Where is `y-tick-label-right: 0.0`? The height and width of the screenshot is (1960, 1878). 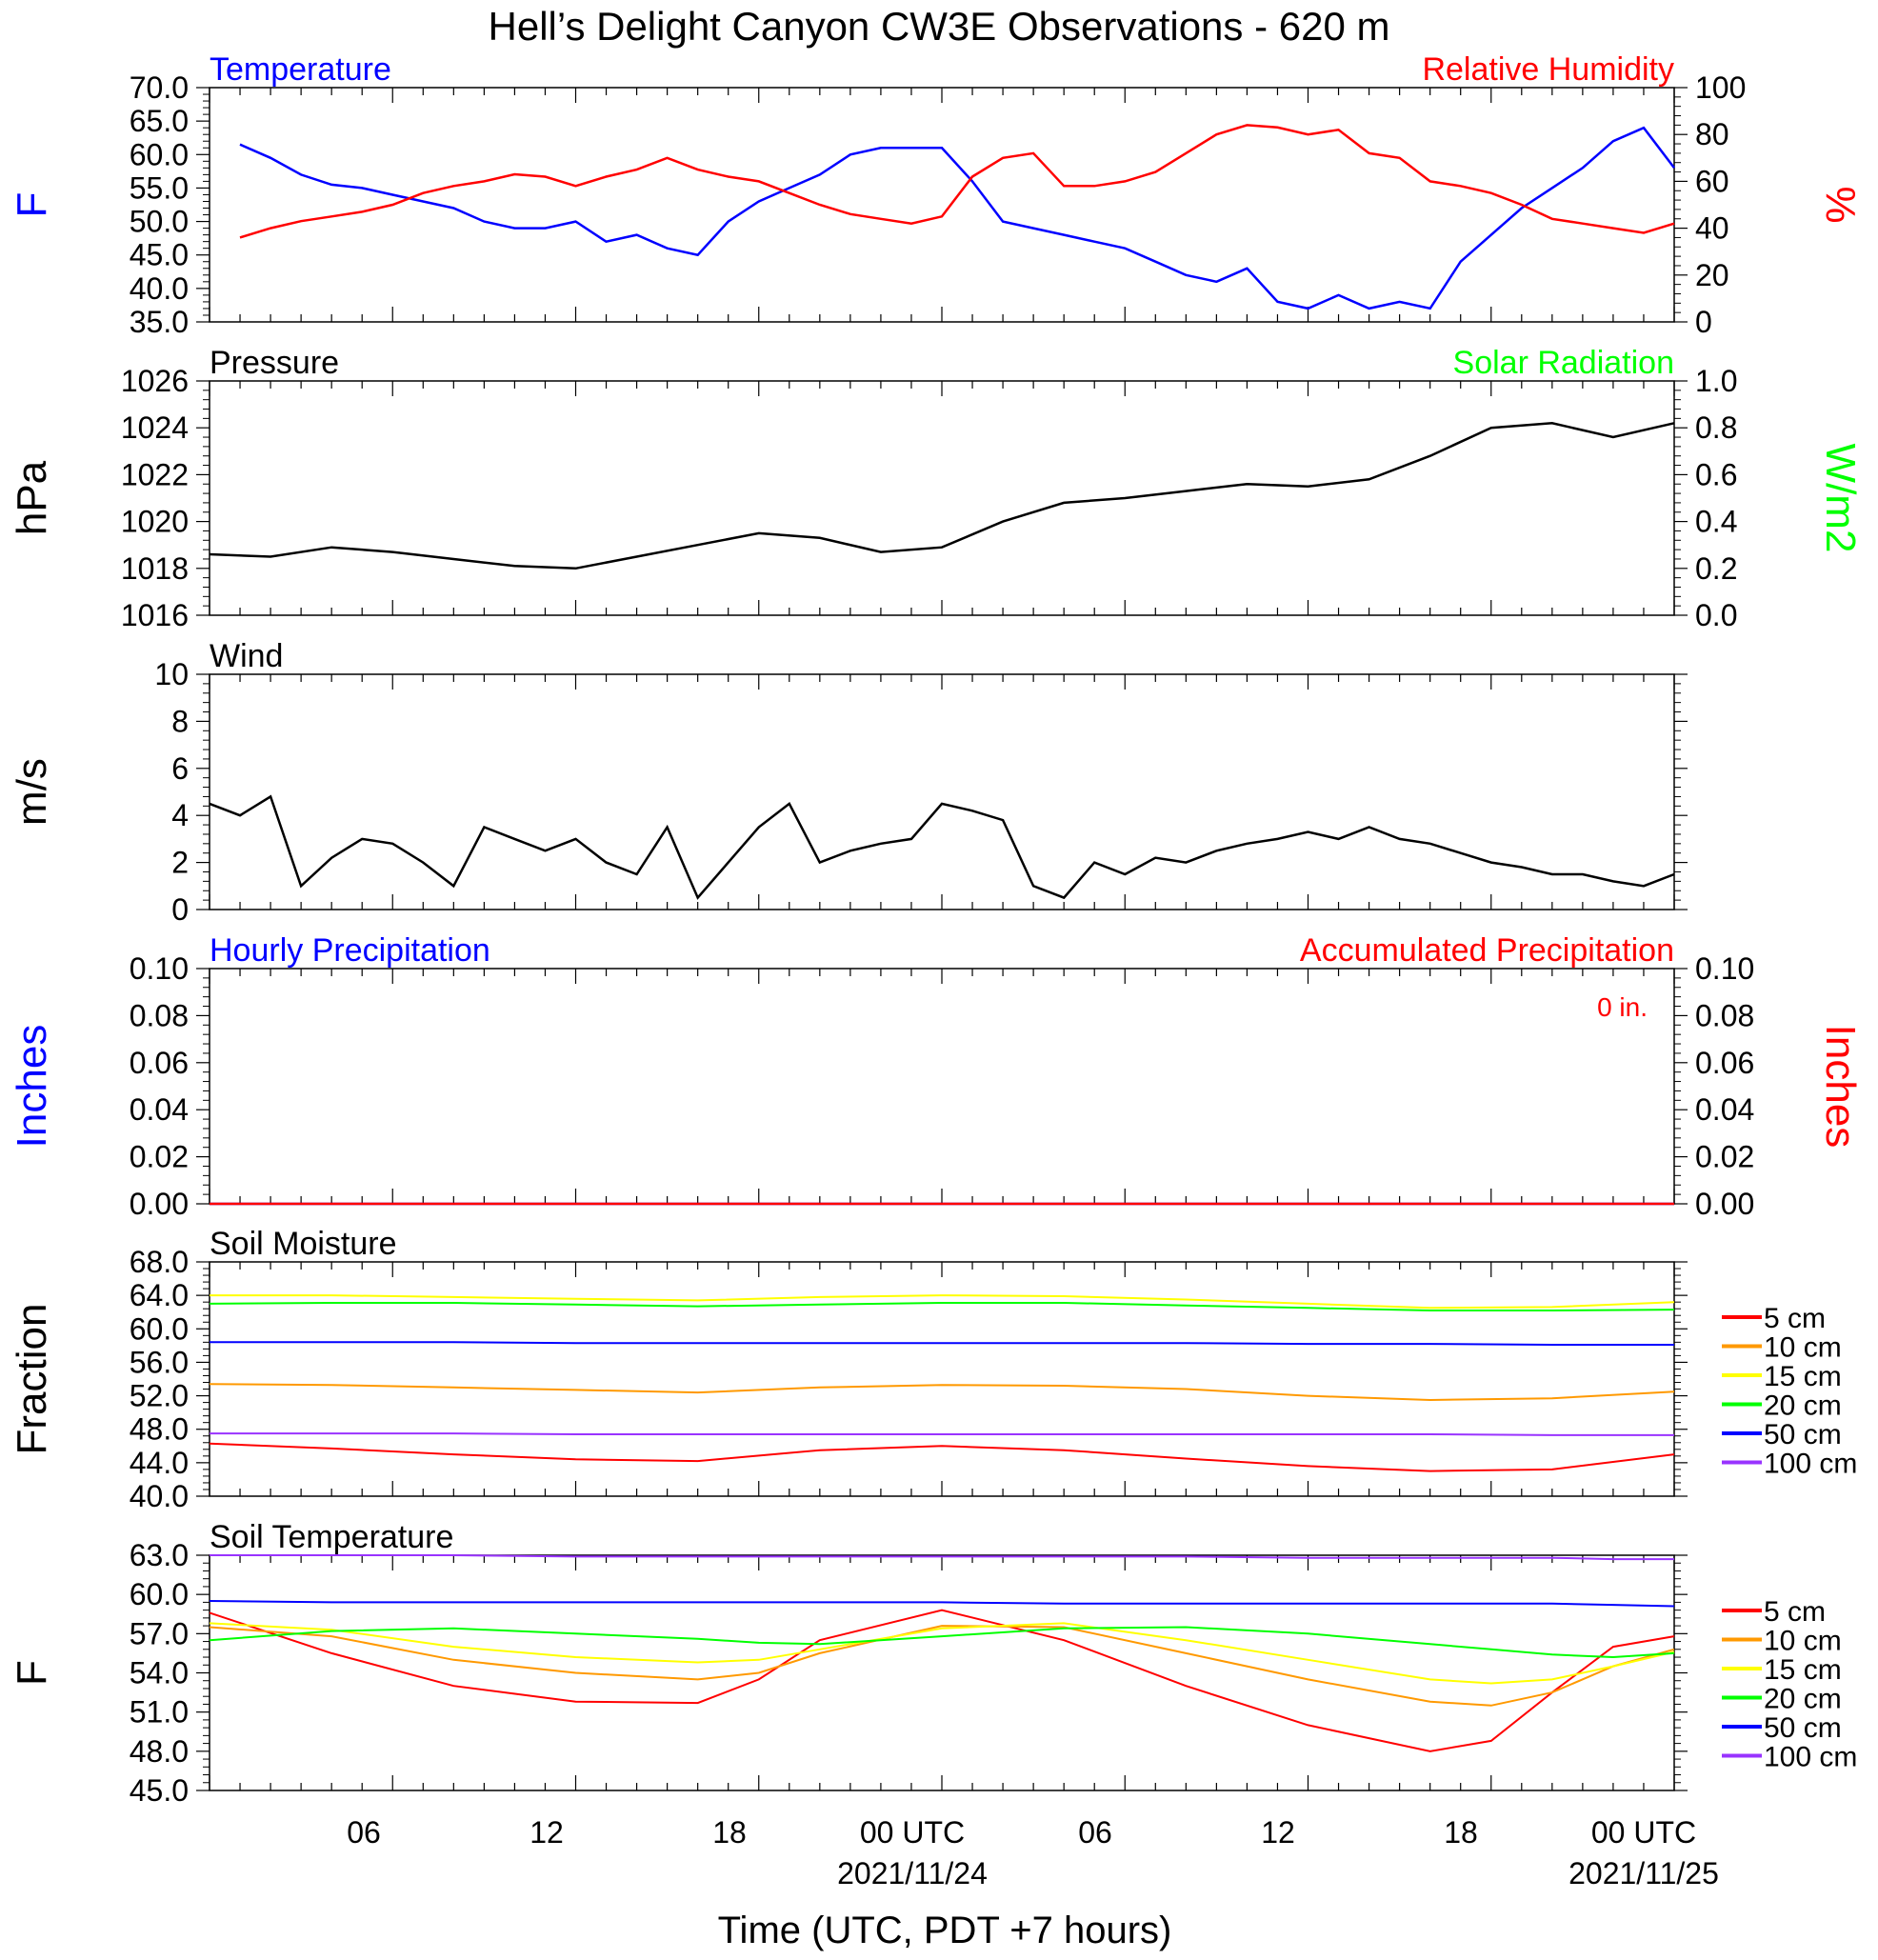
y-tick-label-right: 0.0 is located at coordinates (1716, 615).